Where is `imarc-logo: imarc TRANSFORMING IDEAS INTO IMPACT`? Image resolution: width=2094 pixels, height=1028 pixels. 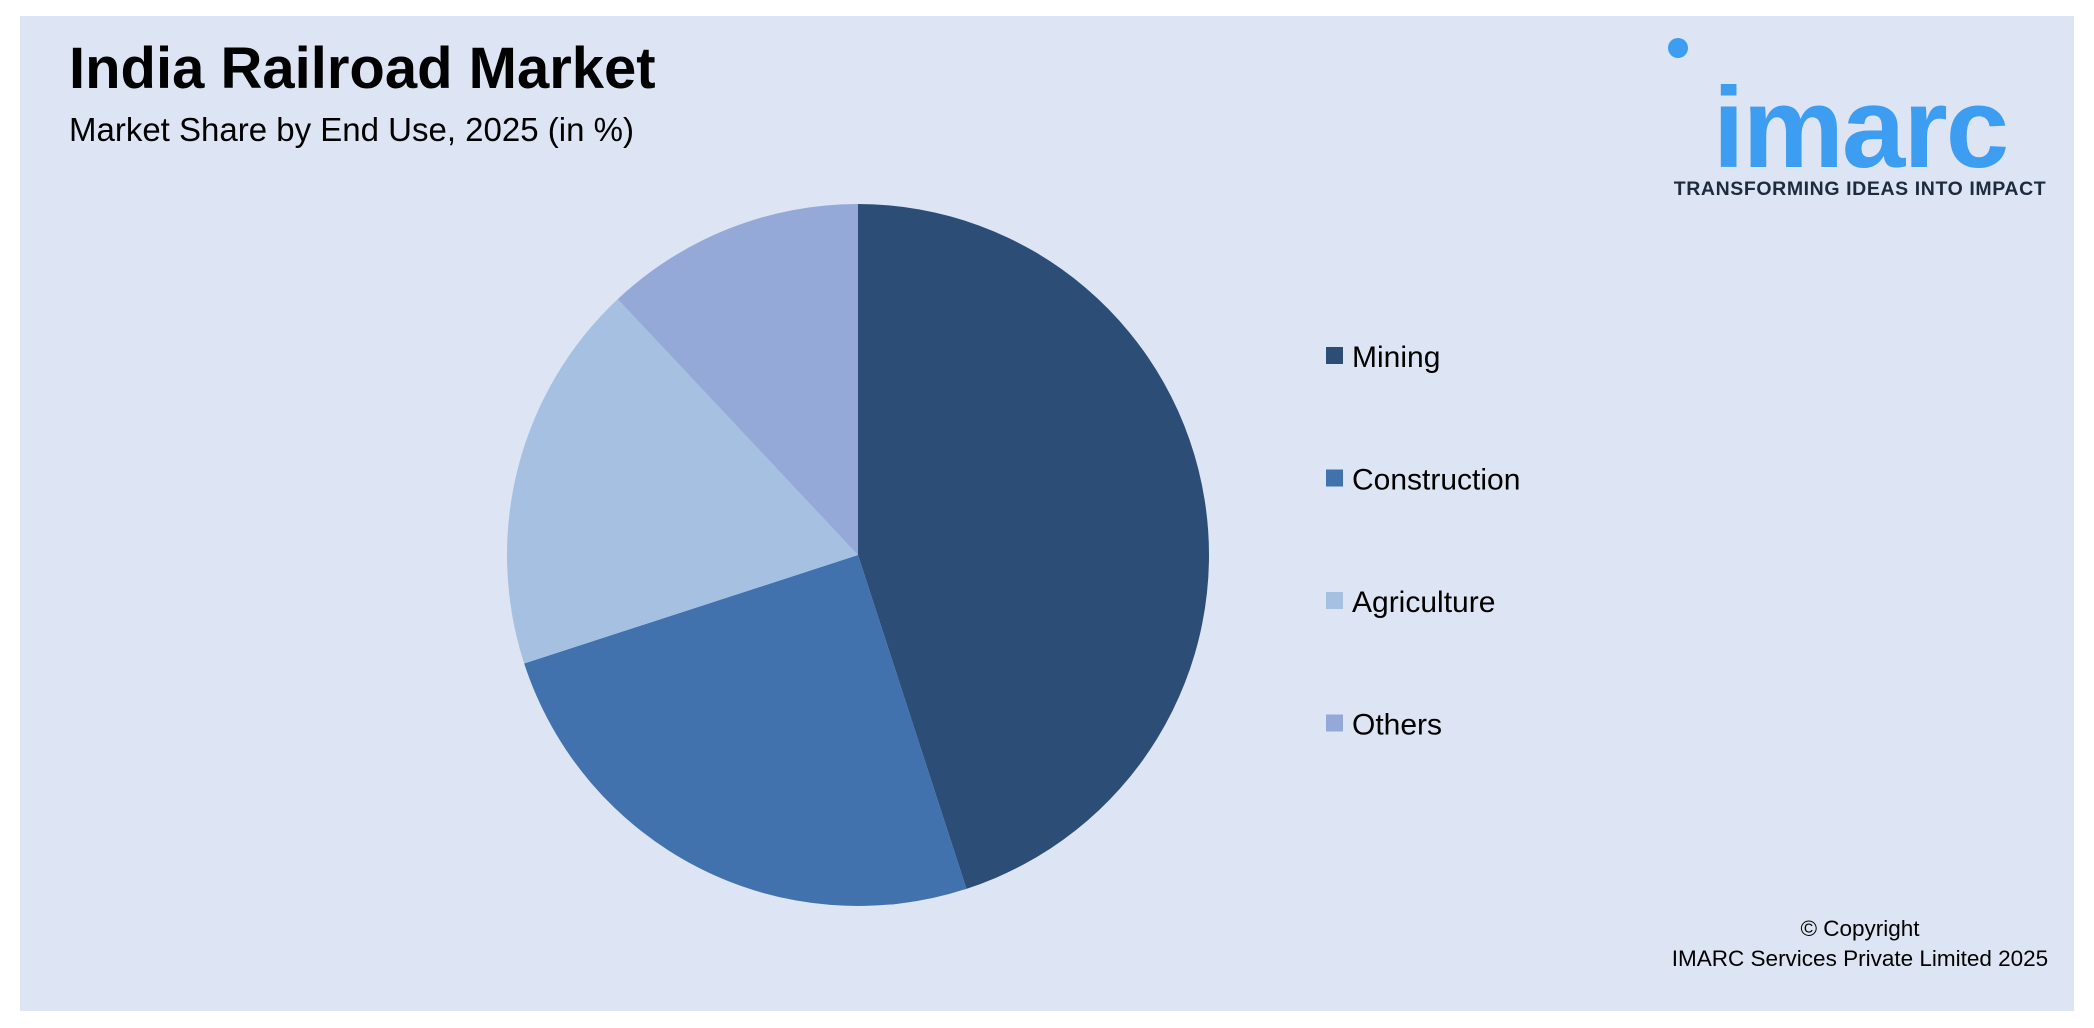
imarc-logo: imarc TRANSFORMING IDEAS INTO IMPACT is located at coordinates (1860, 119).